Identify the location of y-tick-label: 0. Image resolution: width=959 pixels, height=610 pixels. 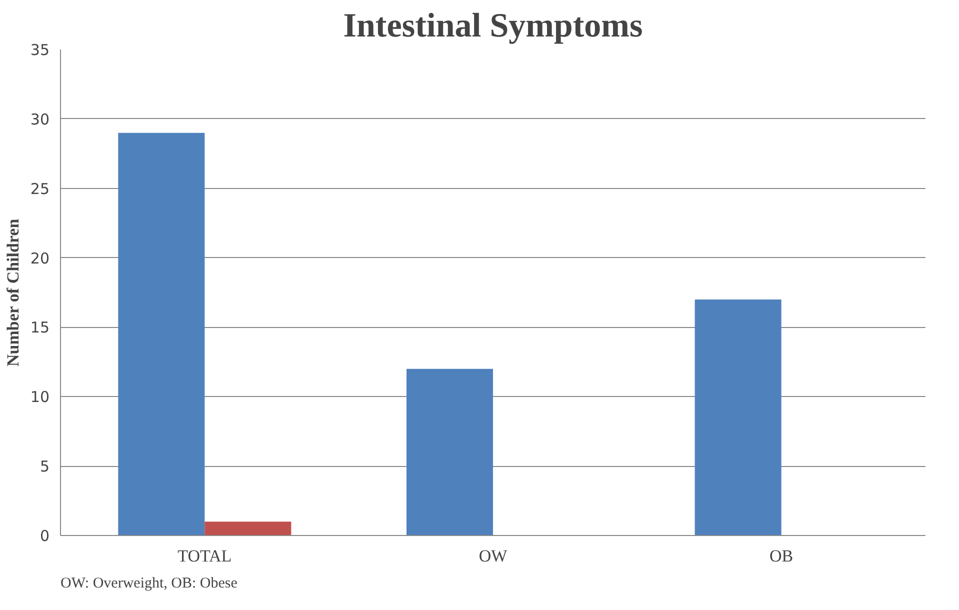
(45, 536).